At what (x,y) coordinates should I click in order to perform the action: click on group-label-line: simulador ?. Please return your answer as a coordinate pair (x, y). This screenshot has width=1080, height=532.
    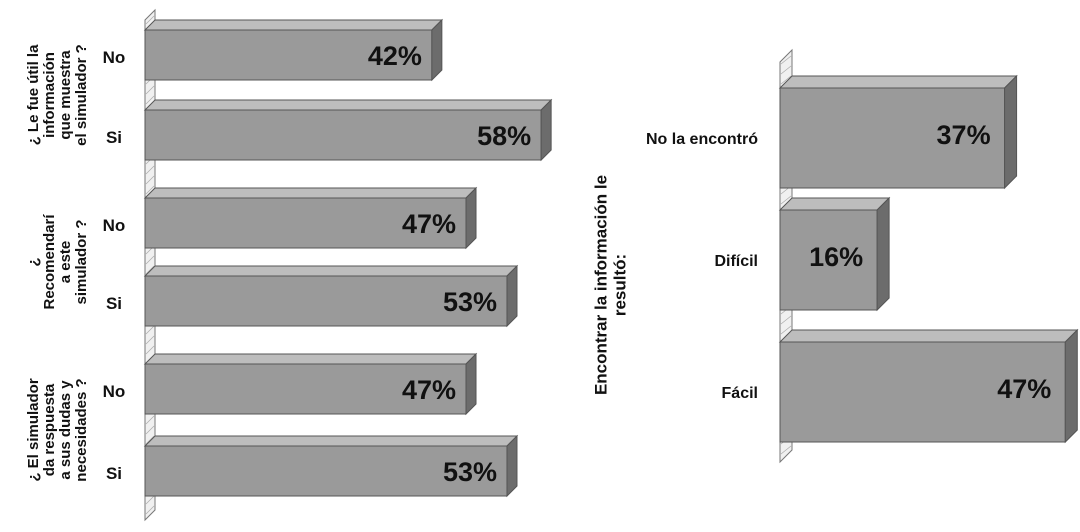
    Looking at the image, I should click on (81, 261).